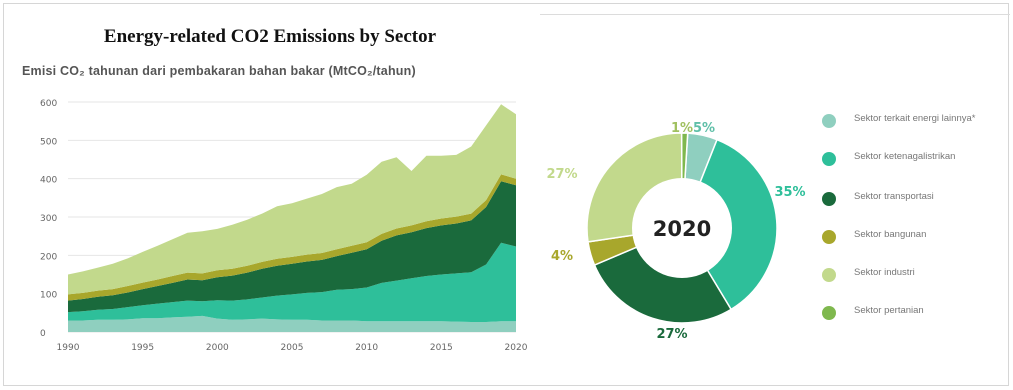 This screenshot has width=1013, height=390. What do you see at coordinates (562, 256) in the screenshot?
I see `slice-label: 4%` at bounding box center [562, 256].